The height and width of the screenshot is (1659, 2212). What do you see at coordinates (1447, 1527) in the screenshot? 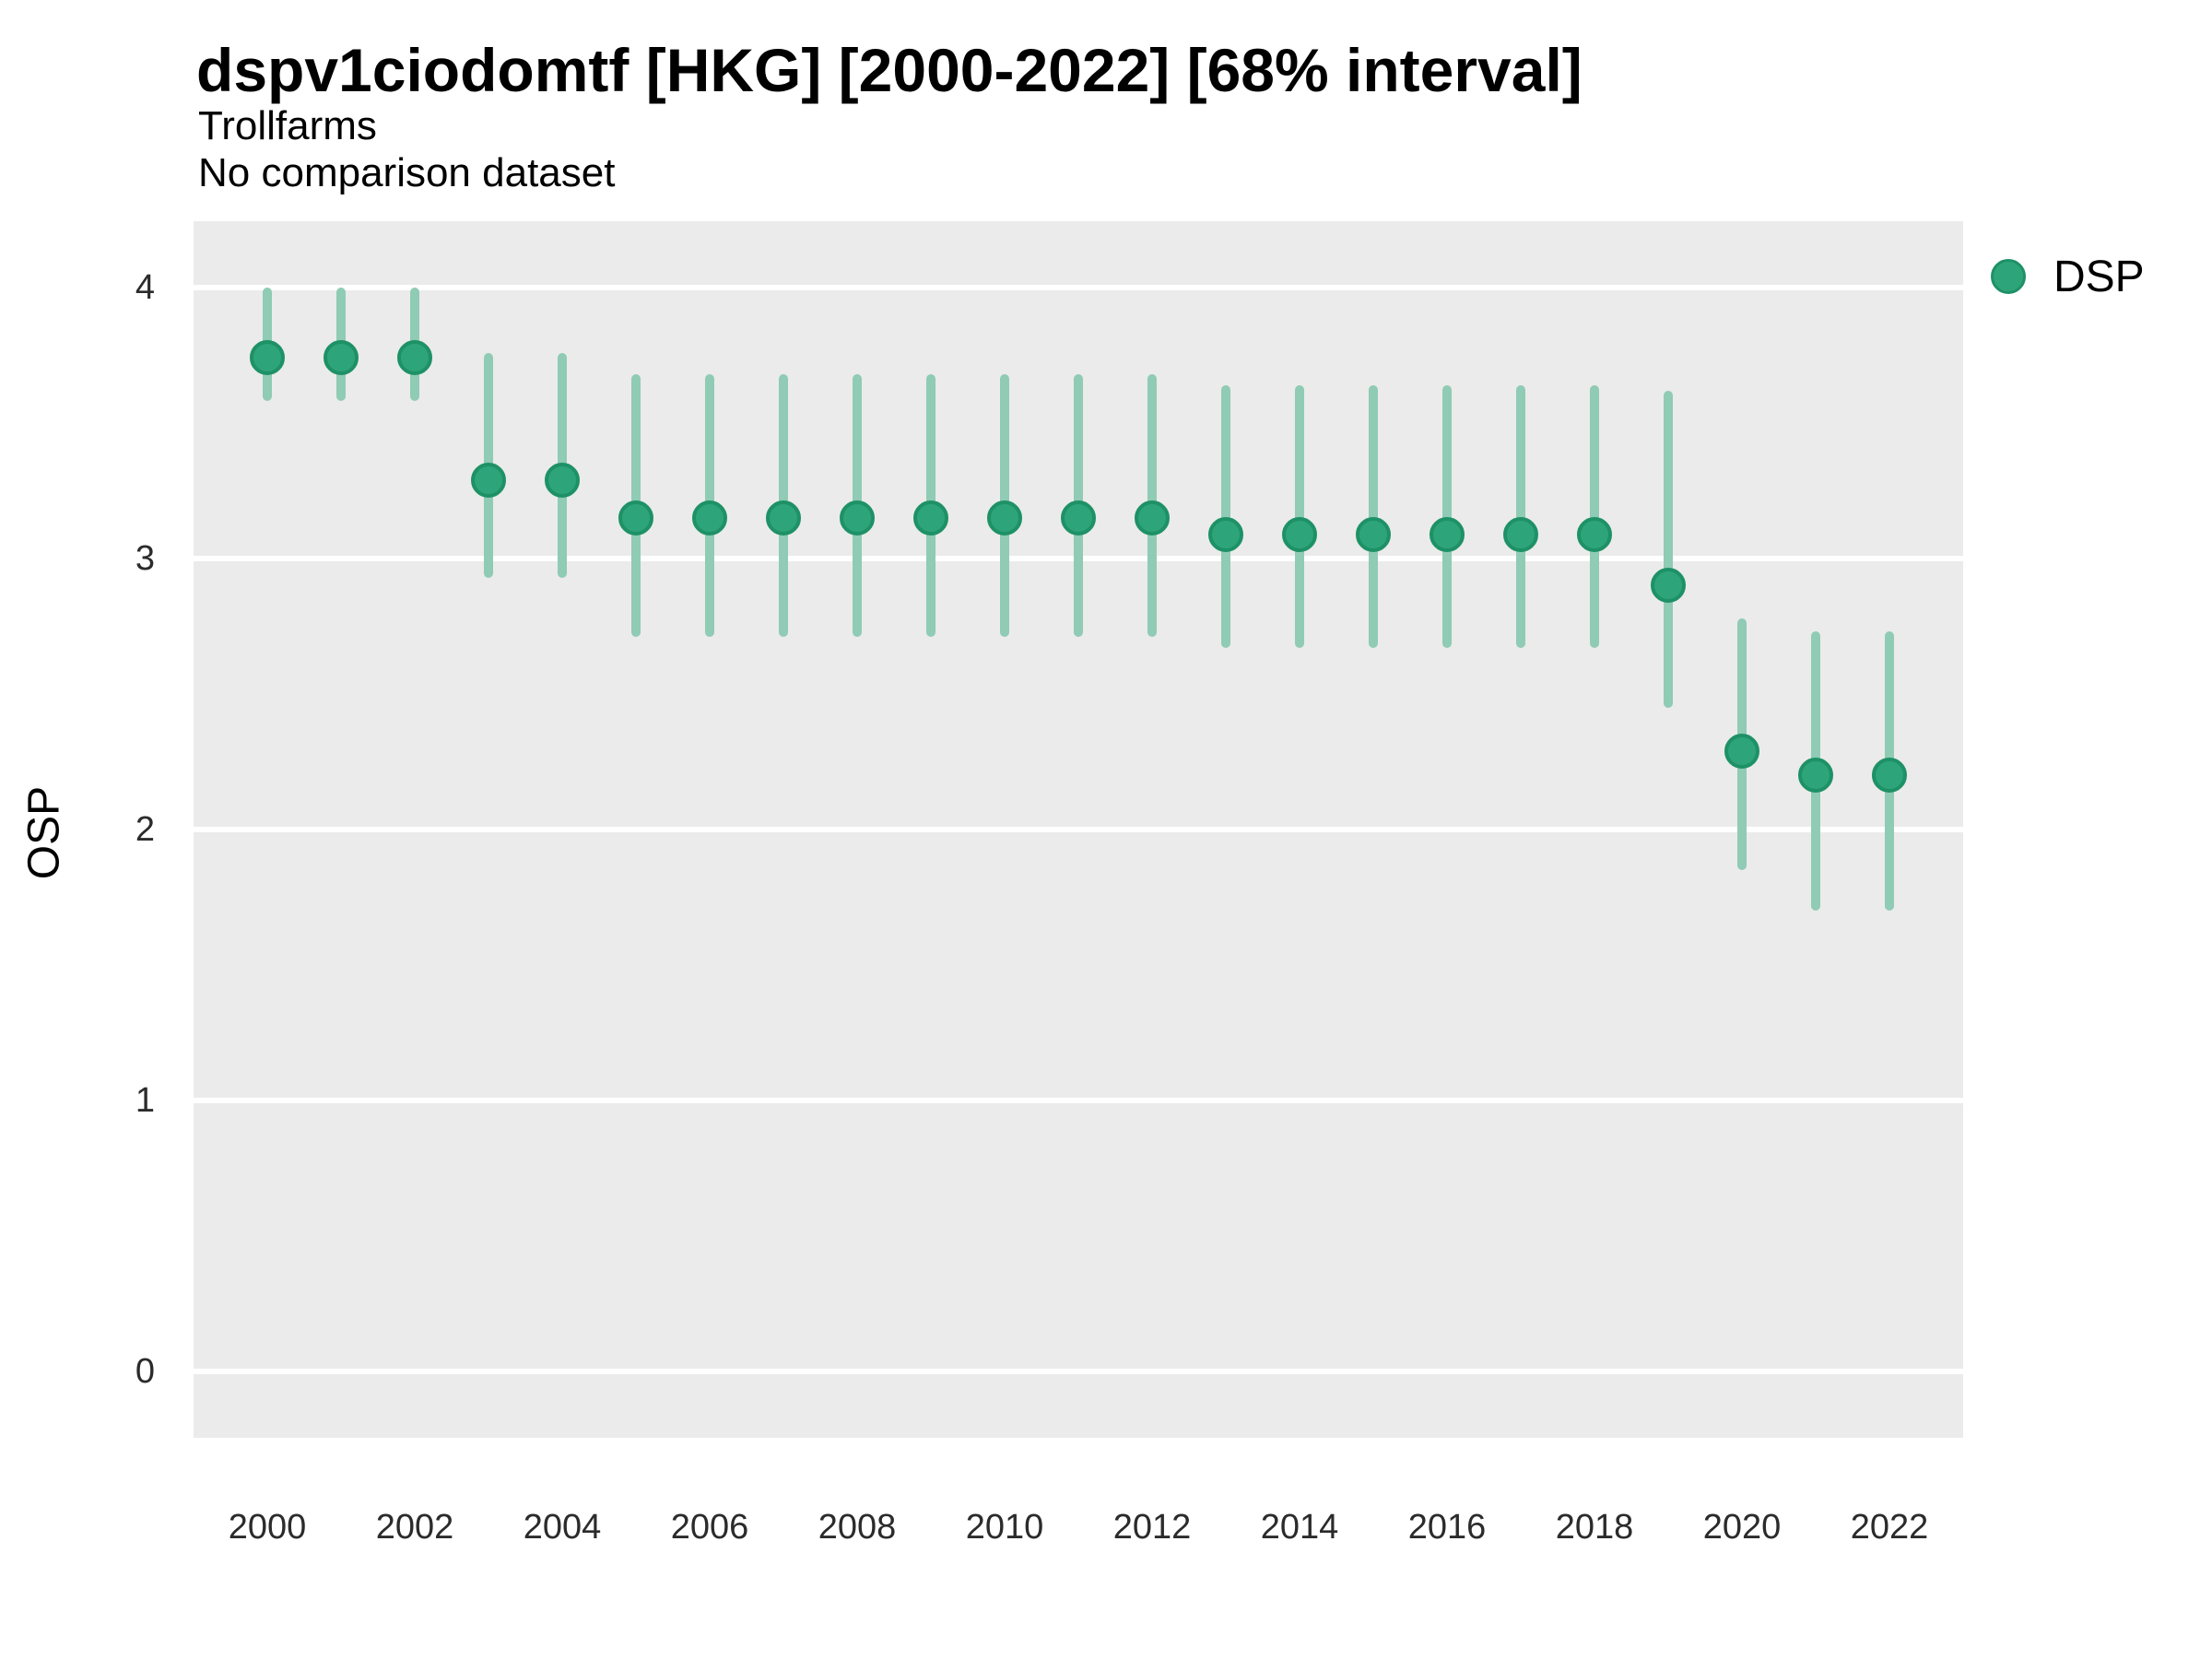
I see `x-tick-label-2016: 2016` at bounding box center [1447, 1527].